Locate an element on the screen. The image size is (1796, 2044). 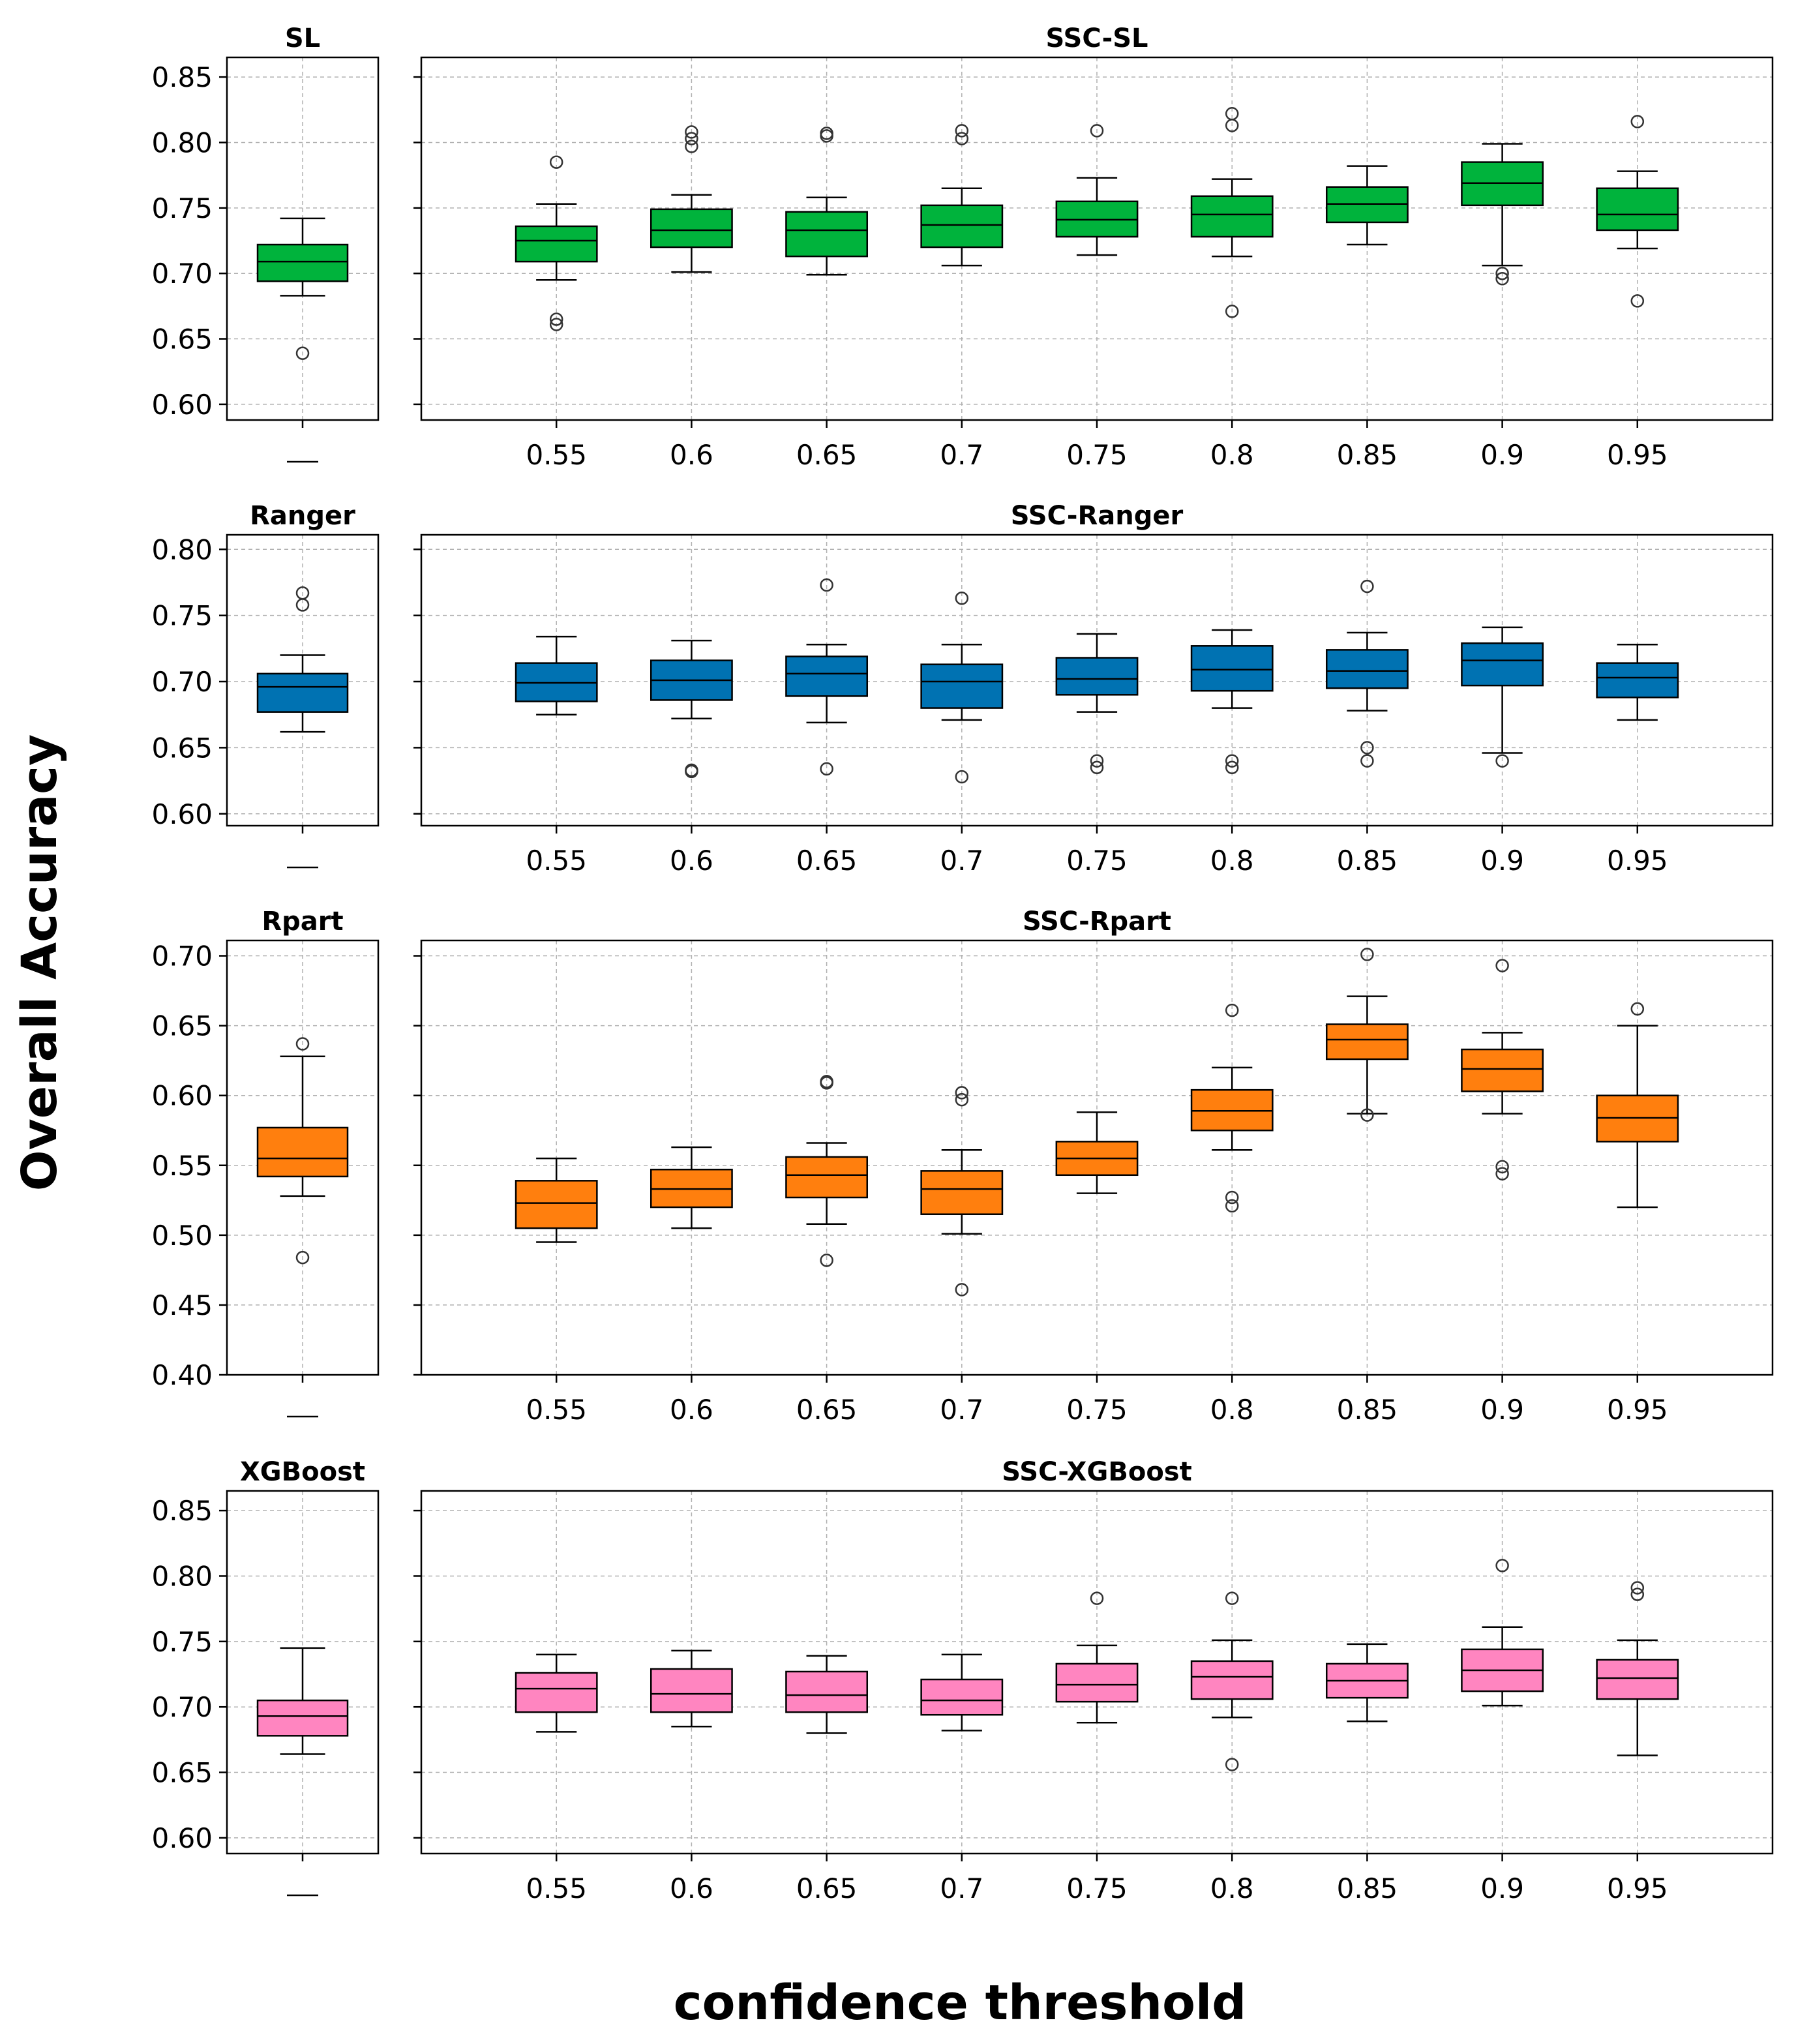
x-tick-label: 0.75 is located at coordinates (1097, 1410).